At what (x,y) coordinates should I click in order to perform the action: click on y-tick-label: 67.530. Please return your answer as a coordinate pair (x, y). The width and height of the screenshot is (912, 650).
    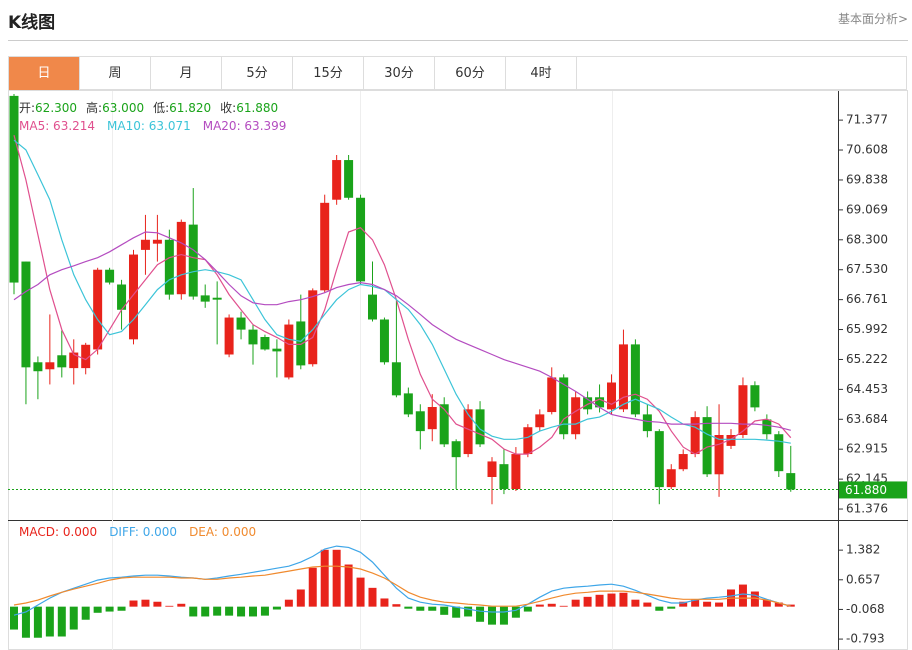
    Looking at the image, I should click on (867, 269).